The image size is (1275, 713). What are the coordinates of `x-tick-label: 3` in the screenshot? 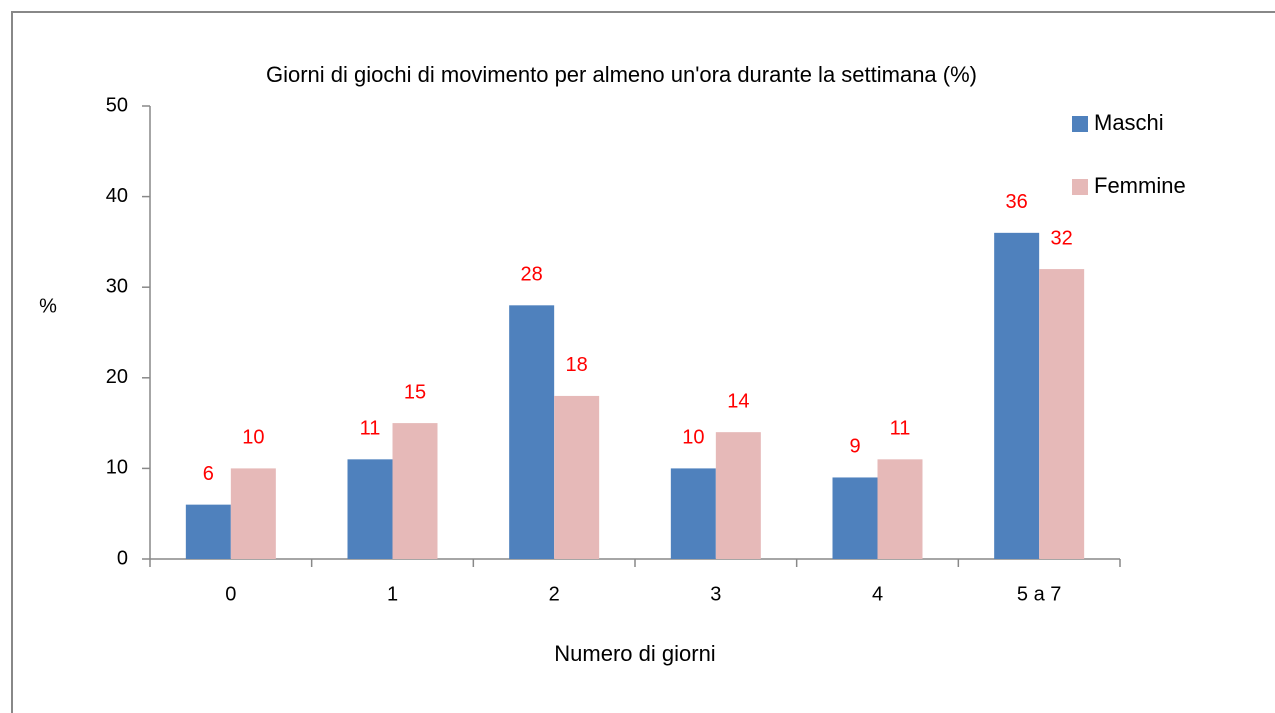 It's located at (715, 594).